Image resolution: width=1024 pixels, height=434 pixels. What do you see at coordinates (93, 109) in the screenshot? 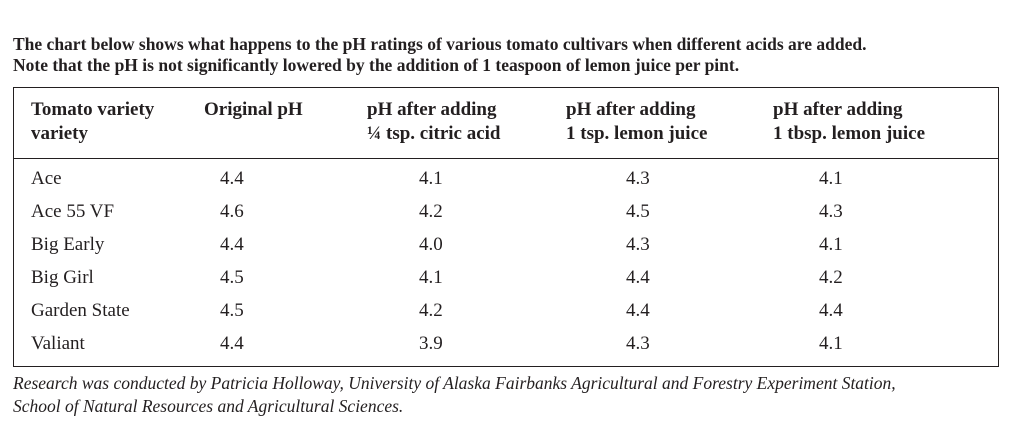
I see `header-line: Tomato variety` at bounding box center [93, 109].